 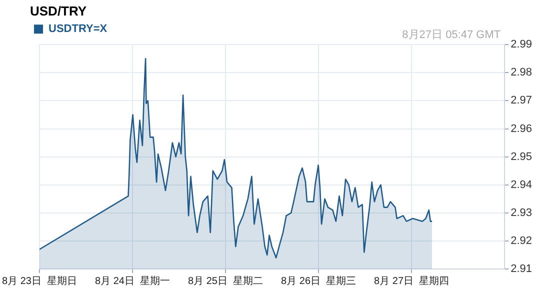 I want to click on y-tick-label: 2.94, so click(x=521, y=184).